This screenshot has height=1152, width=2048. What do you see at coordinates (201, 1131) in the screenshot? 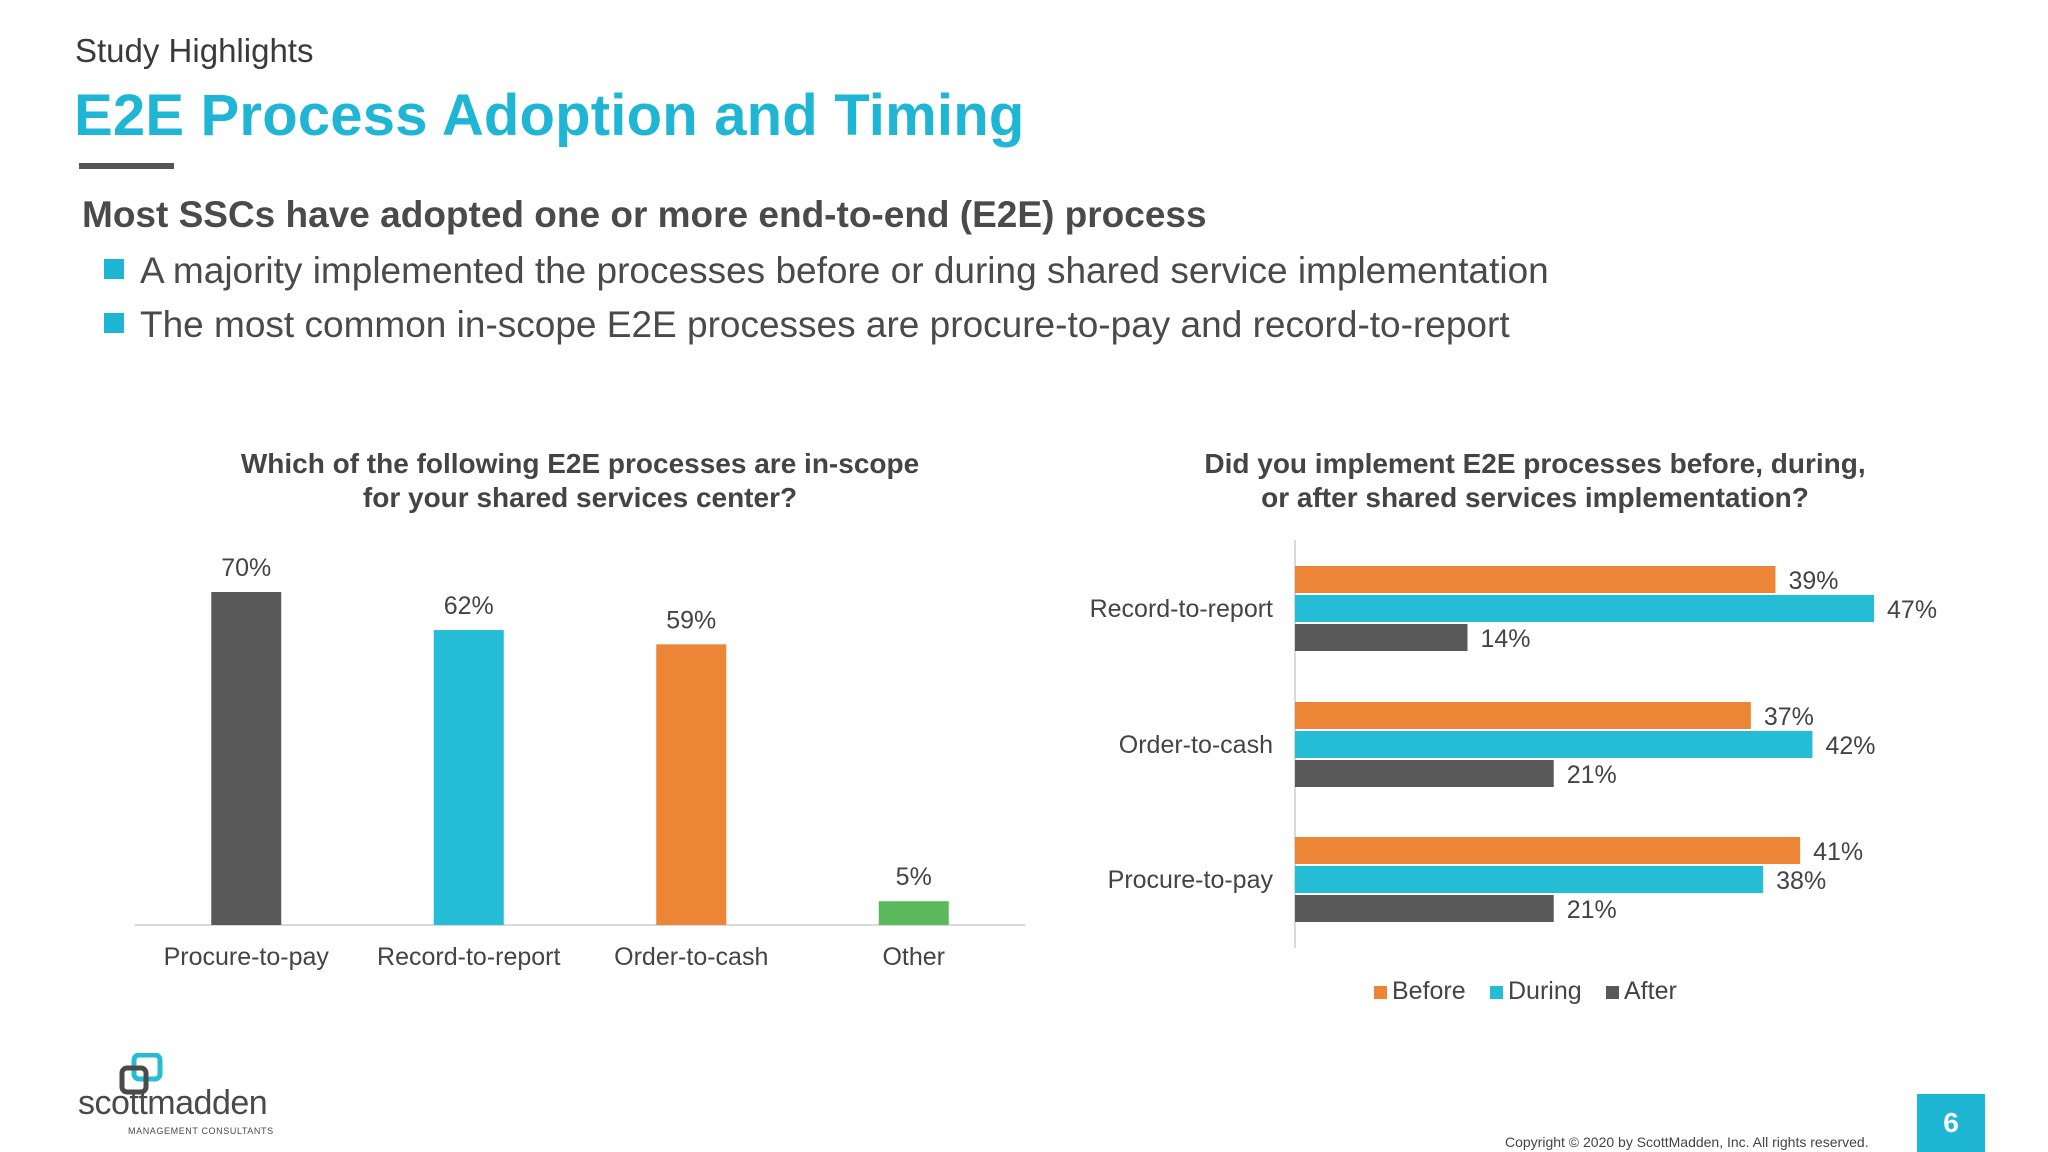
I see `logo-tagline: MANAGEMENT CONSULTANTS` at bounding box center [201, 1131].